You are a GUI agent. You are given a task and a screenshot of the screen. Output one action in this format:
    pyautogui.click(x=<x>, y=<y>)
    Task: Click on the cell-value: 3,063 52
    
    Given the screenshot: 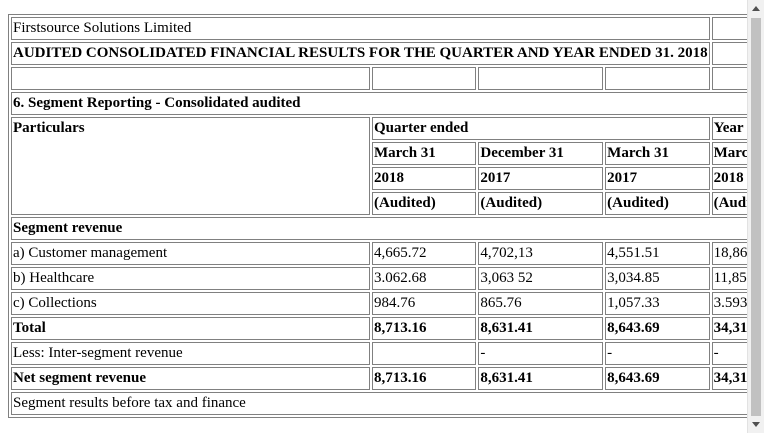 What is the action you would take?
    pyautogui.click(x=541, y=278)
    